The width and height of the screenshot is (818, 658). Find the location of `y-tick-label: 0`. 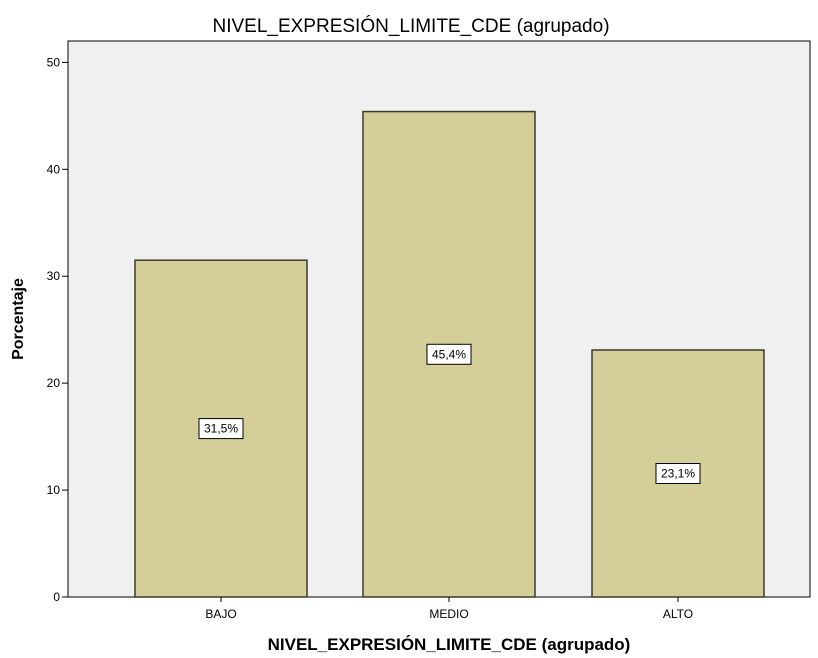

y-tick-label: 0 is located at coordinates (56, 597).